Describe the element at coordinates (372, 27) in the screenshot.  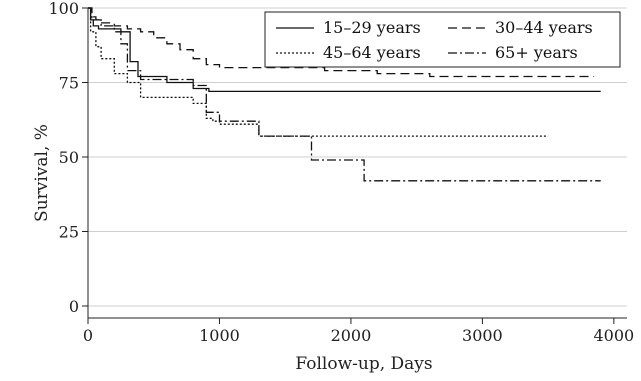
I see `legend-label: 15–29 years` at that location.